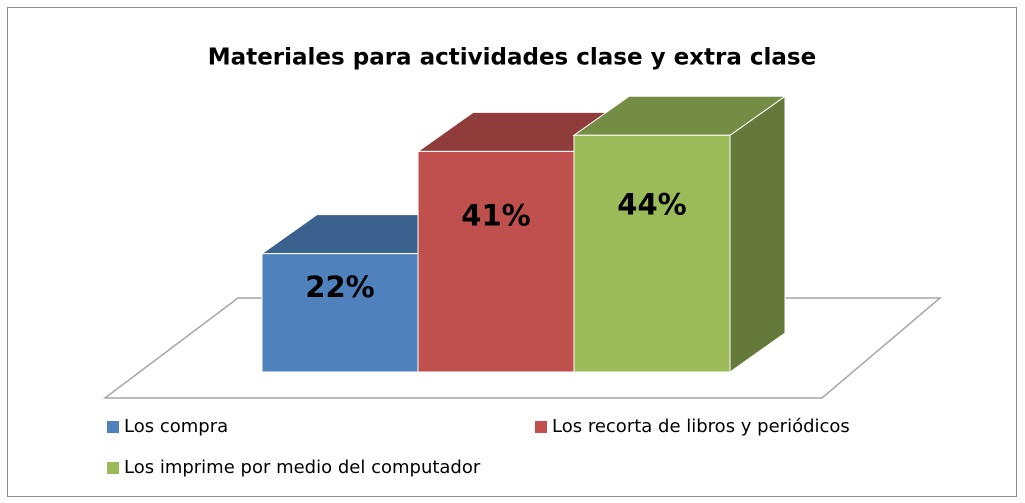  What do you see at coordinates (757, 234) in the screenshot?
I see `bar-side` at bounding box center [757, 234].